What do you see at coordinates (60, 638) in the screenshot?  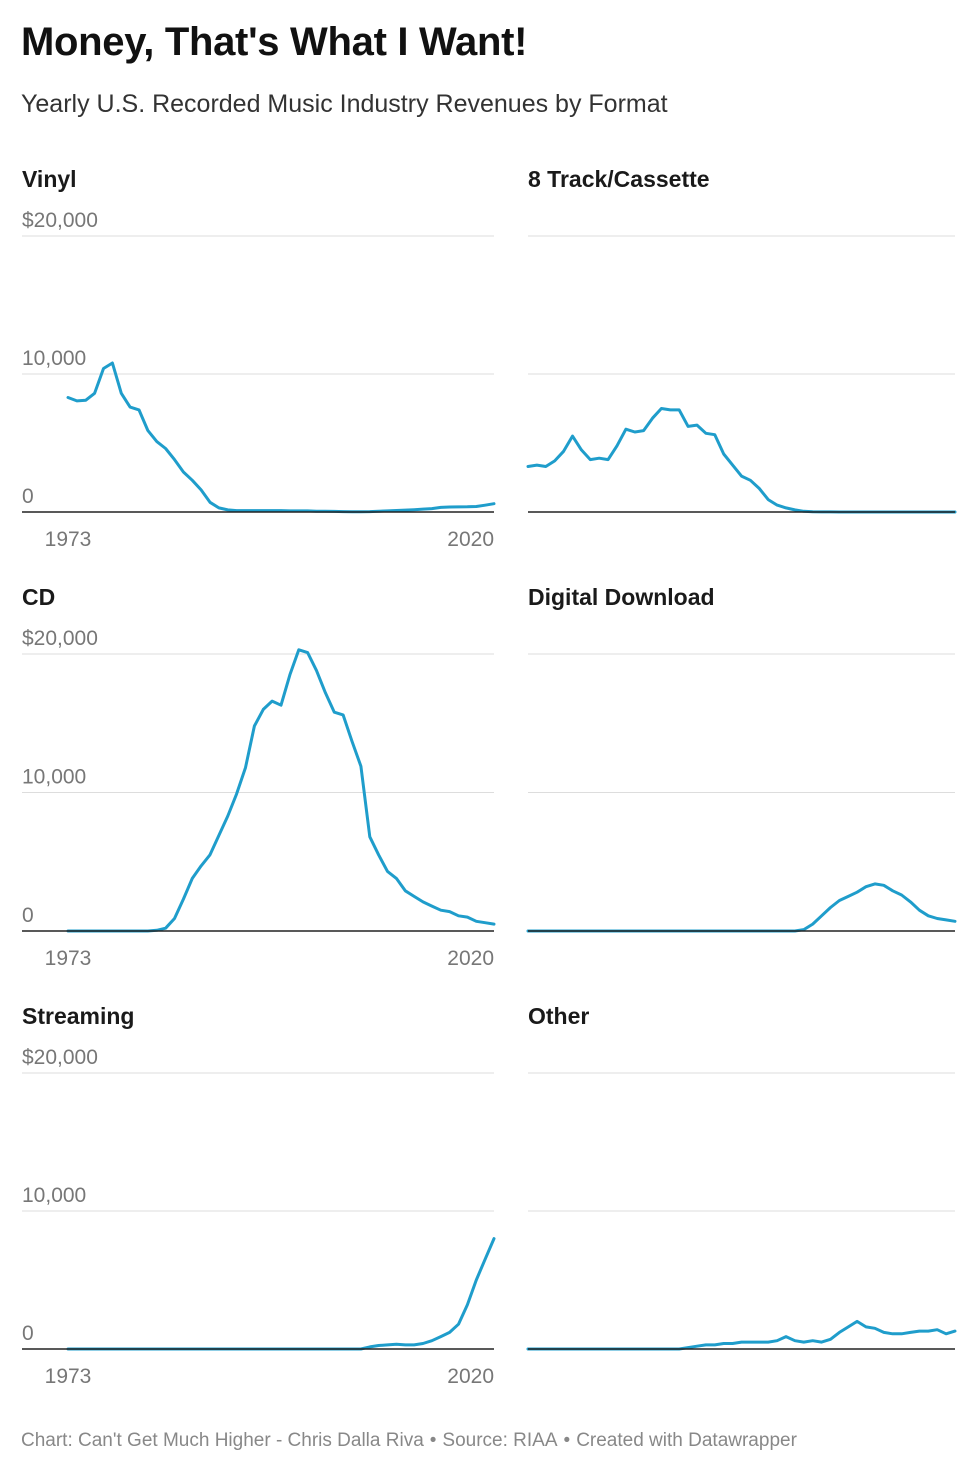 I see `cd-y-tick-label: $20,000` at bounding box center [60, 638].